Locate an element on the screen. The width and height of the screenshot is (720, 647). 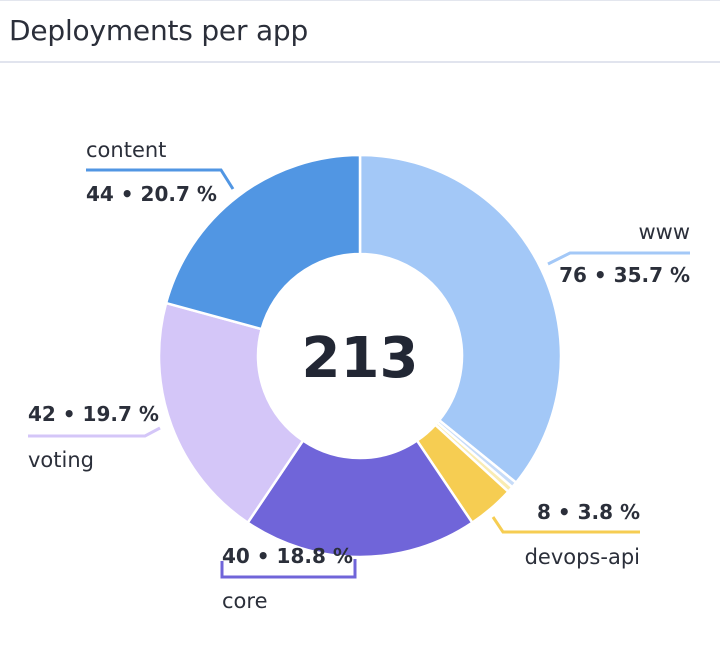
center-total: 213 is located at coordinates (360, 358).